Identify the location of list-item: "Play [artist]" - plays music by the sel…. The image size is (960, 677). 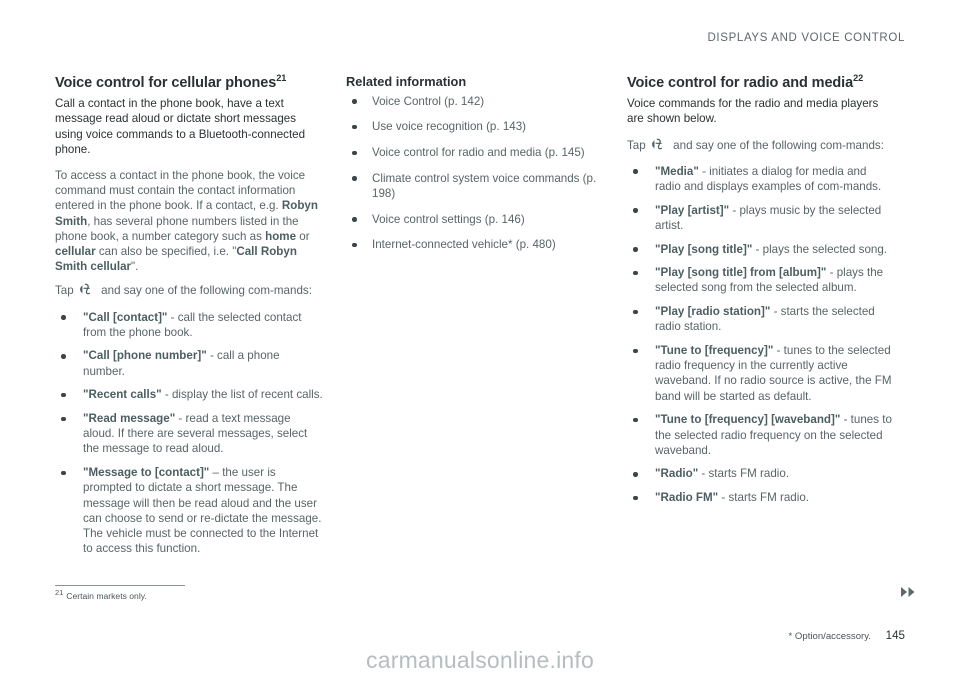
(761, 218).